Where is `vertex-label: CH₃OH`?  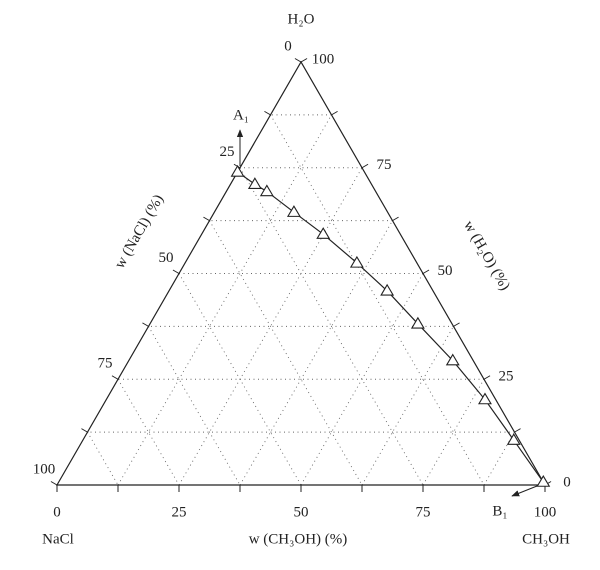 vertex-label: CH₃OH is located at coordinates (546, 539).